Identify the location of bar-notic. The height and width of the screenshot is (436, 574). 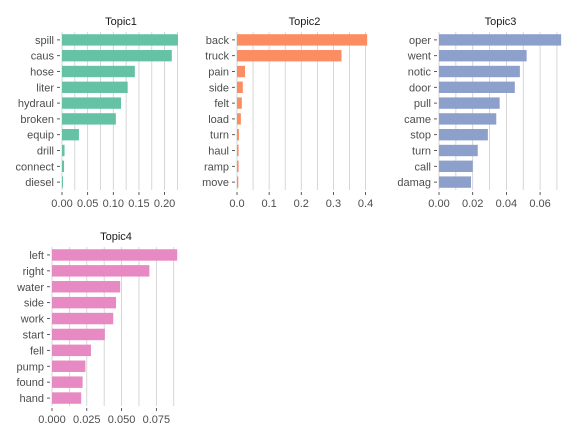
(479, 71).